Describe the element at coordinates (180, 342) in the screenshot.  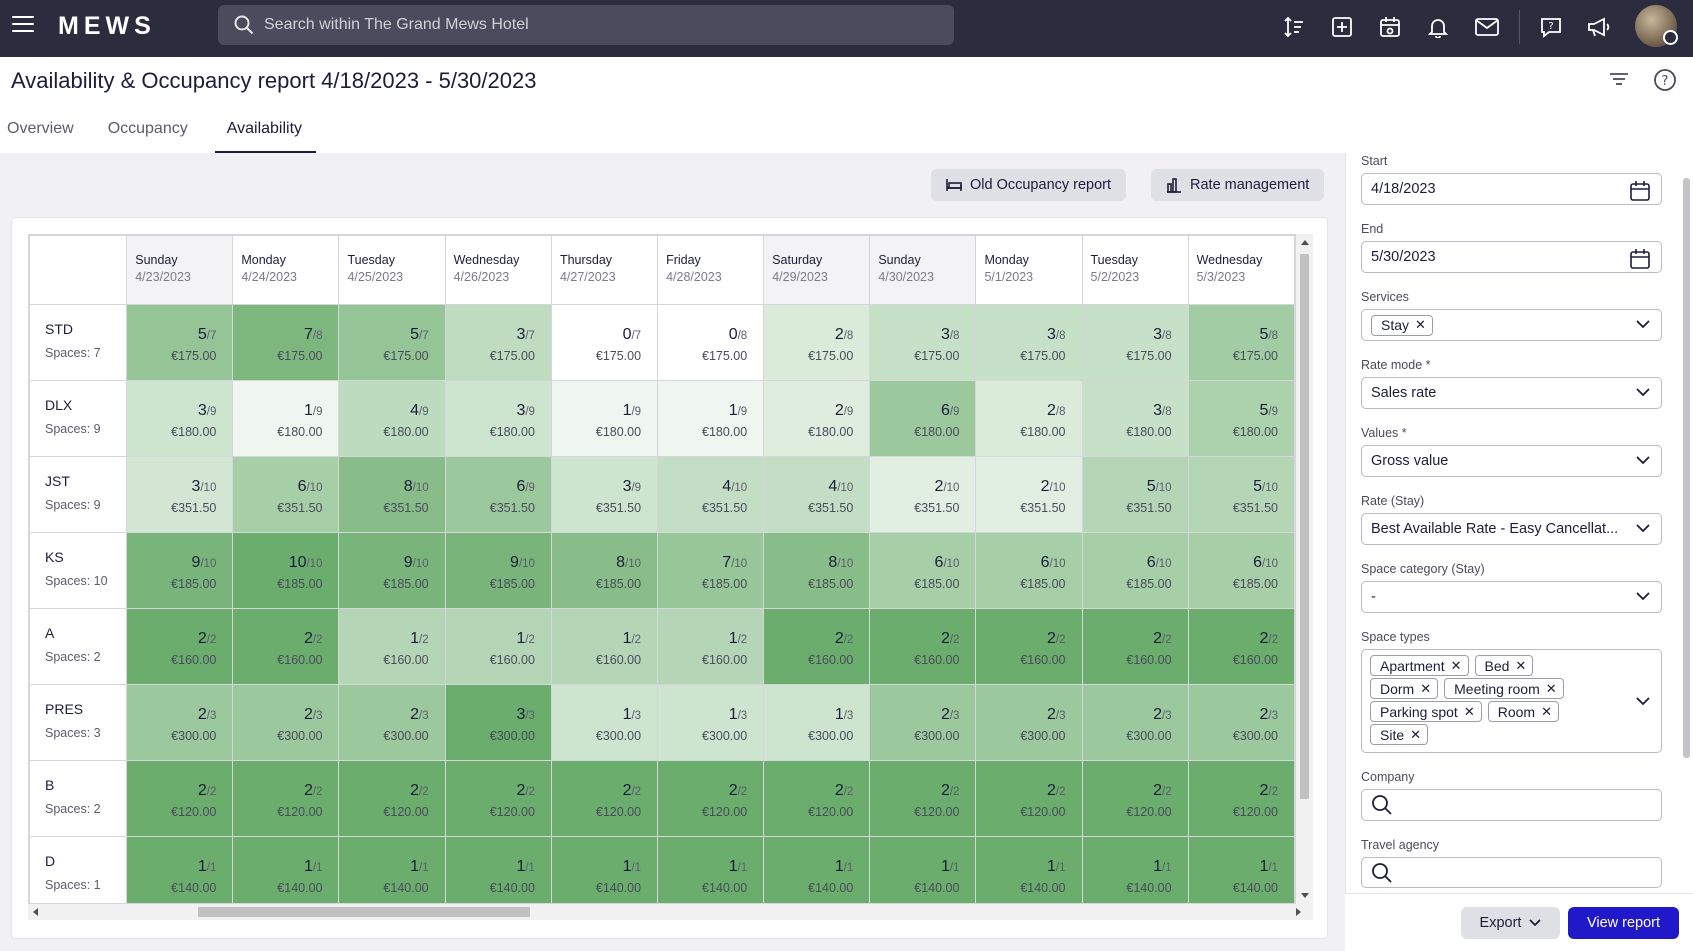
I see `availability-cell: 5/7 €175.00` at that location.